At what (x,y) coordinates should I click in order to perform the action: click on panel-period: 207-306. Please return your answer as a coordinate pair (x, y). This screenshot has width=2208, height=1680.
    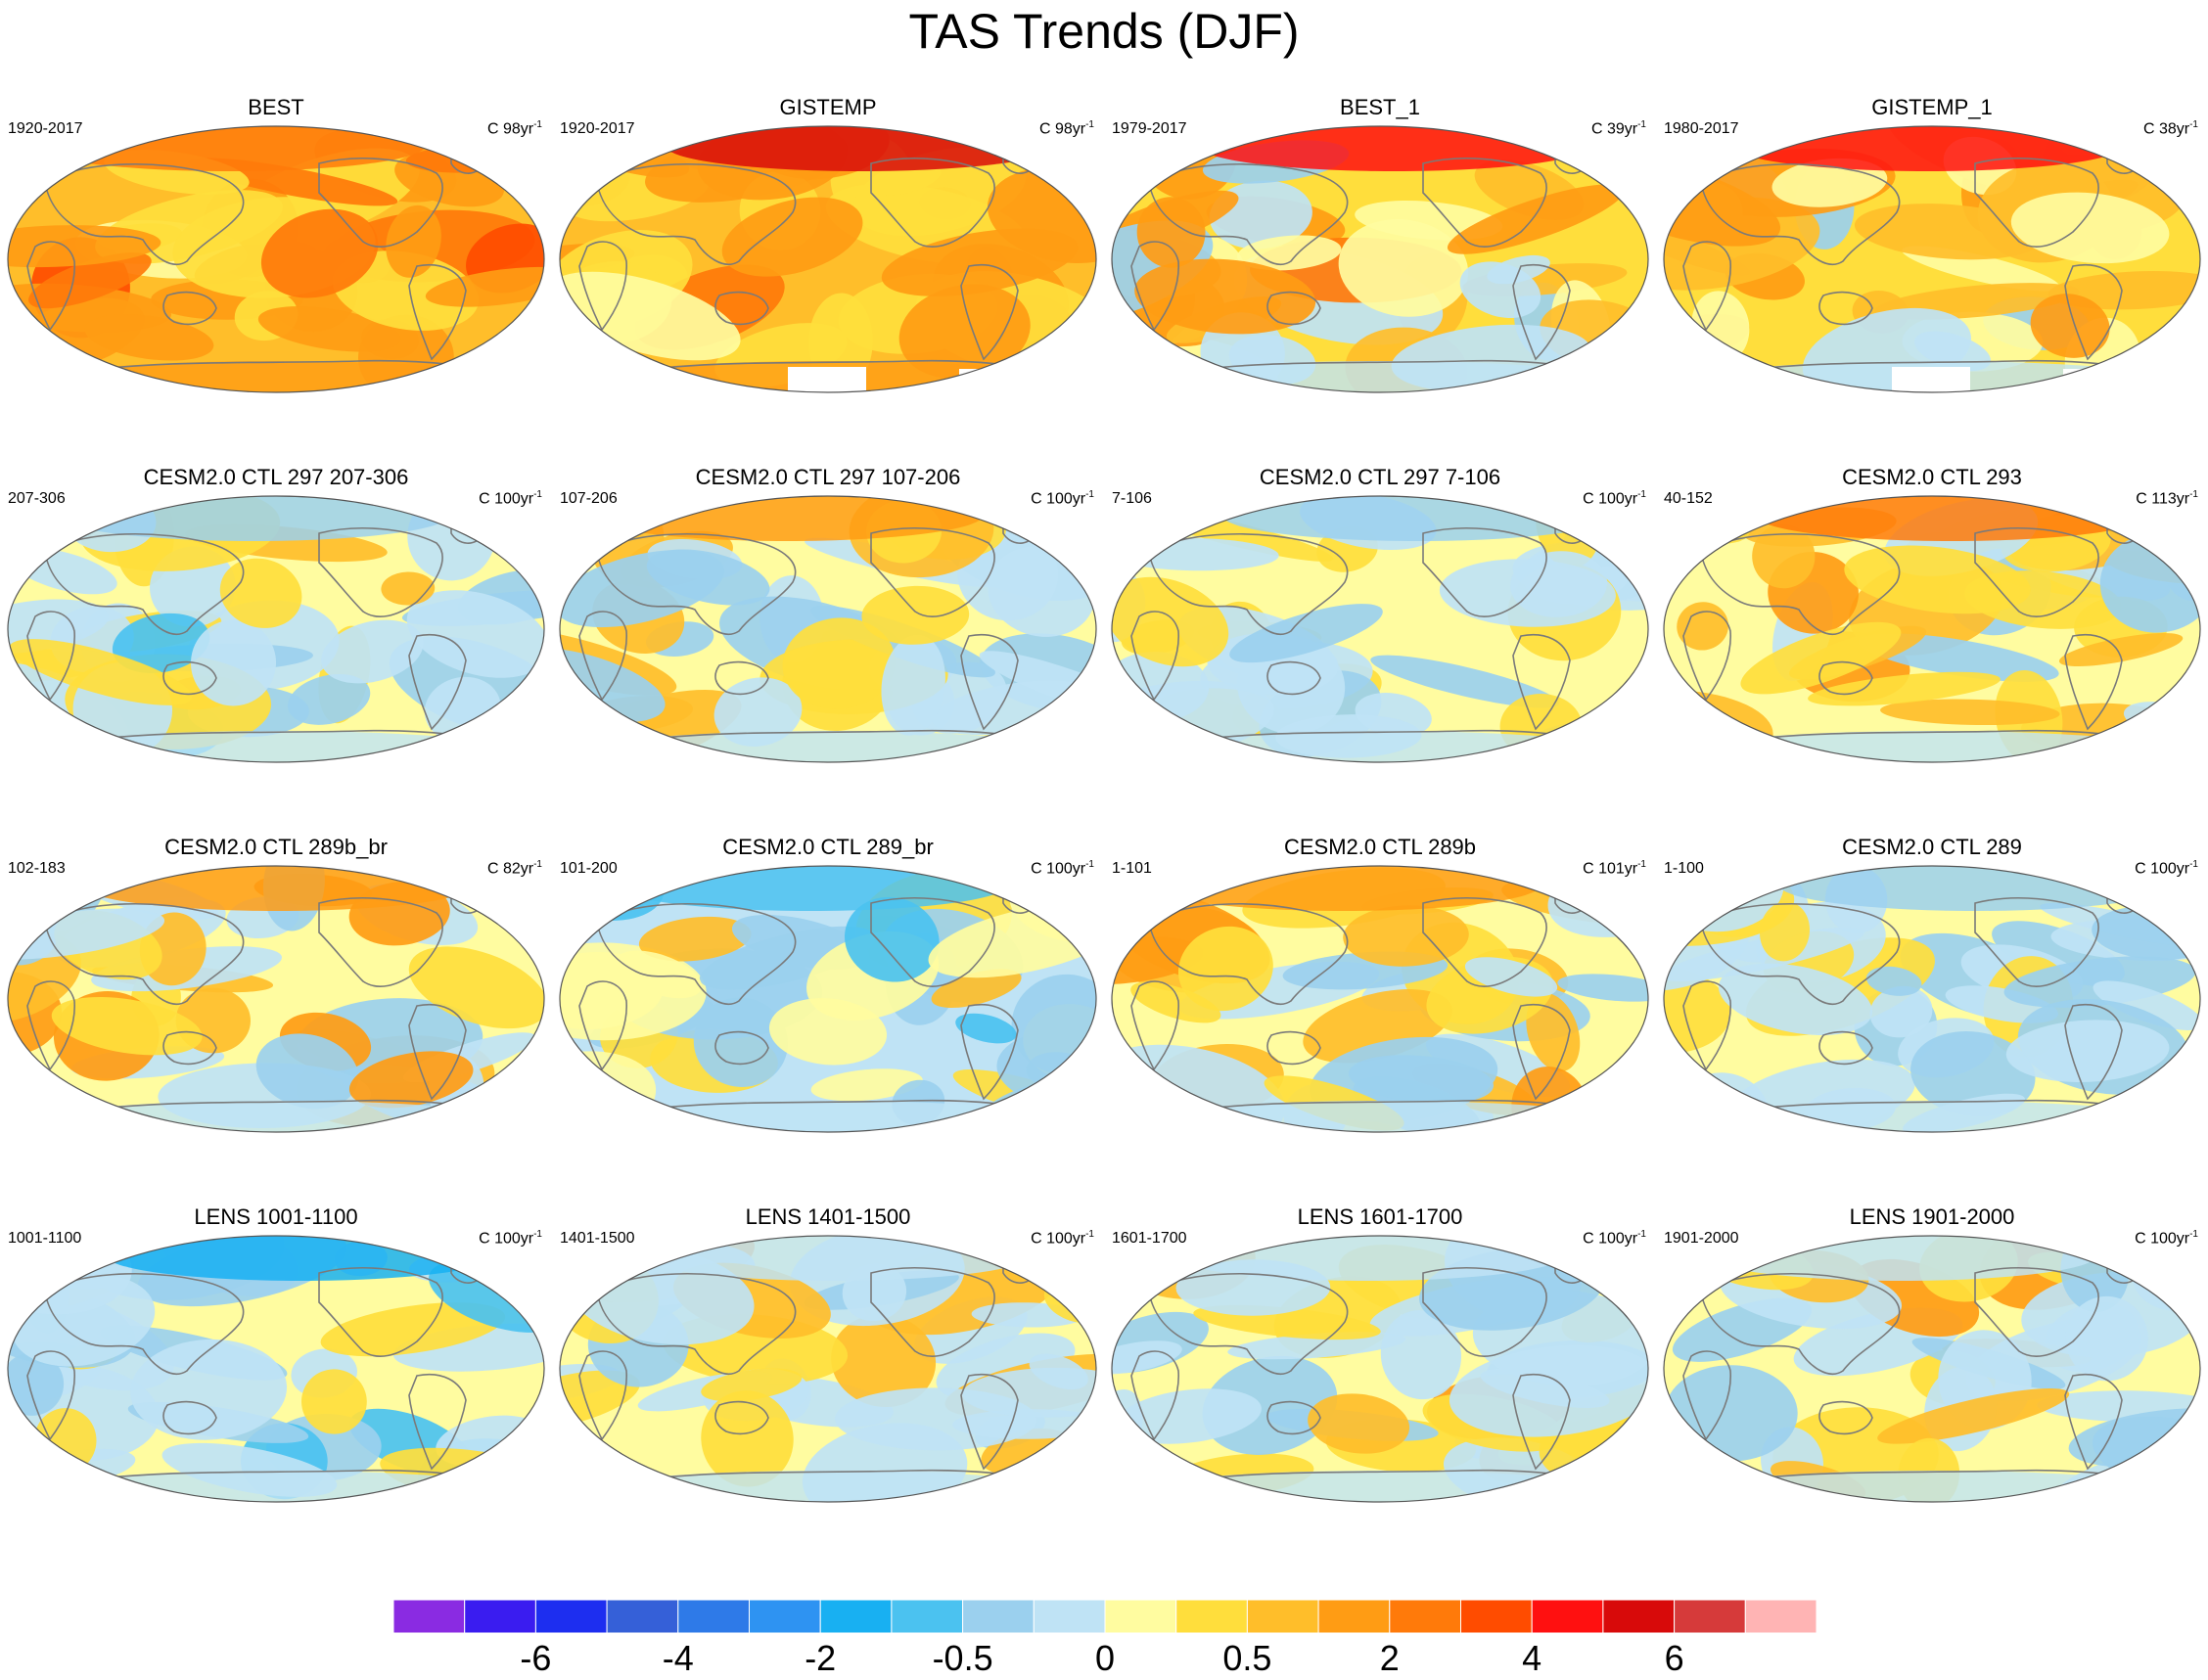
    Looking at the image, I should click on (37, 498).